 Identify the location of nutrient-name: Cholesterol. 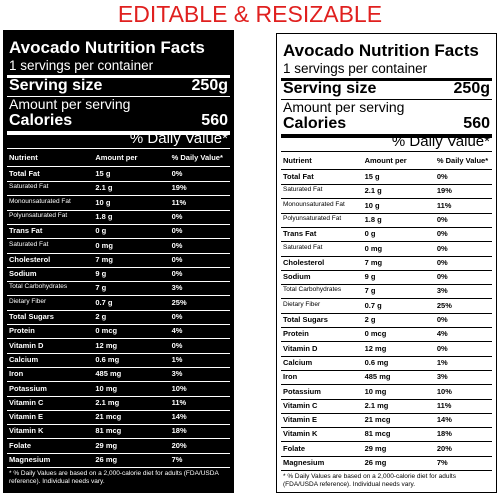
(304, 262).